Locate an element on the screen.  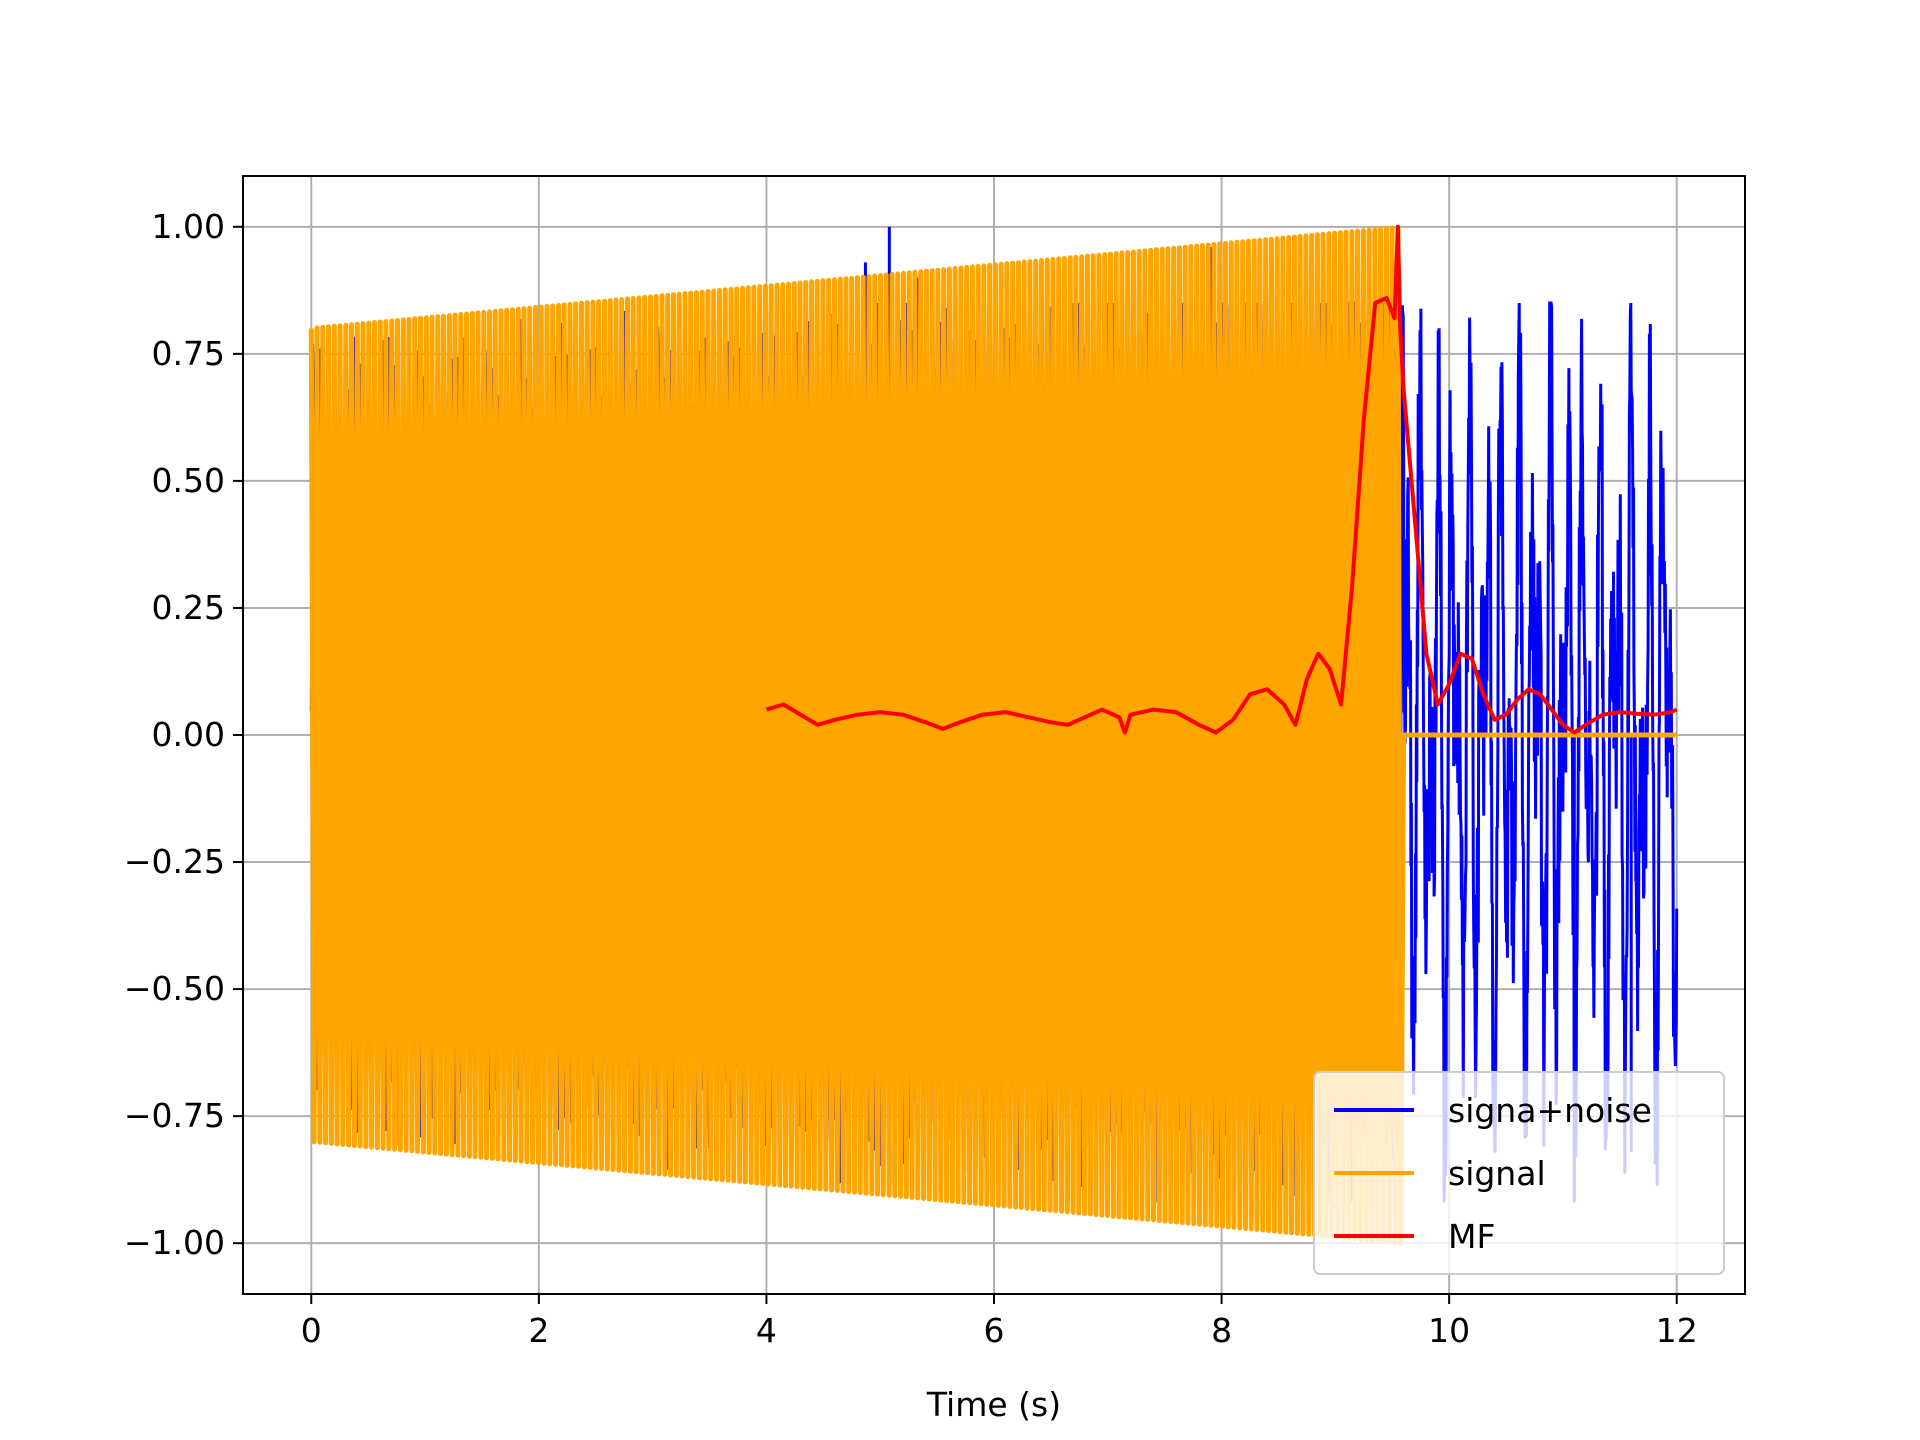
y-tick-label: −0.75 is located at coordinates (174, 1115).